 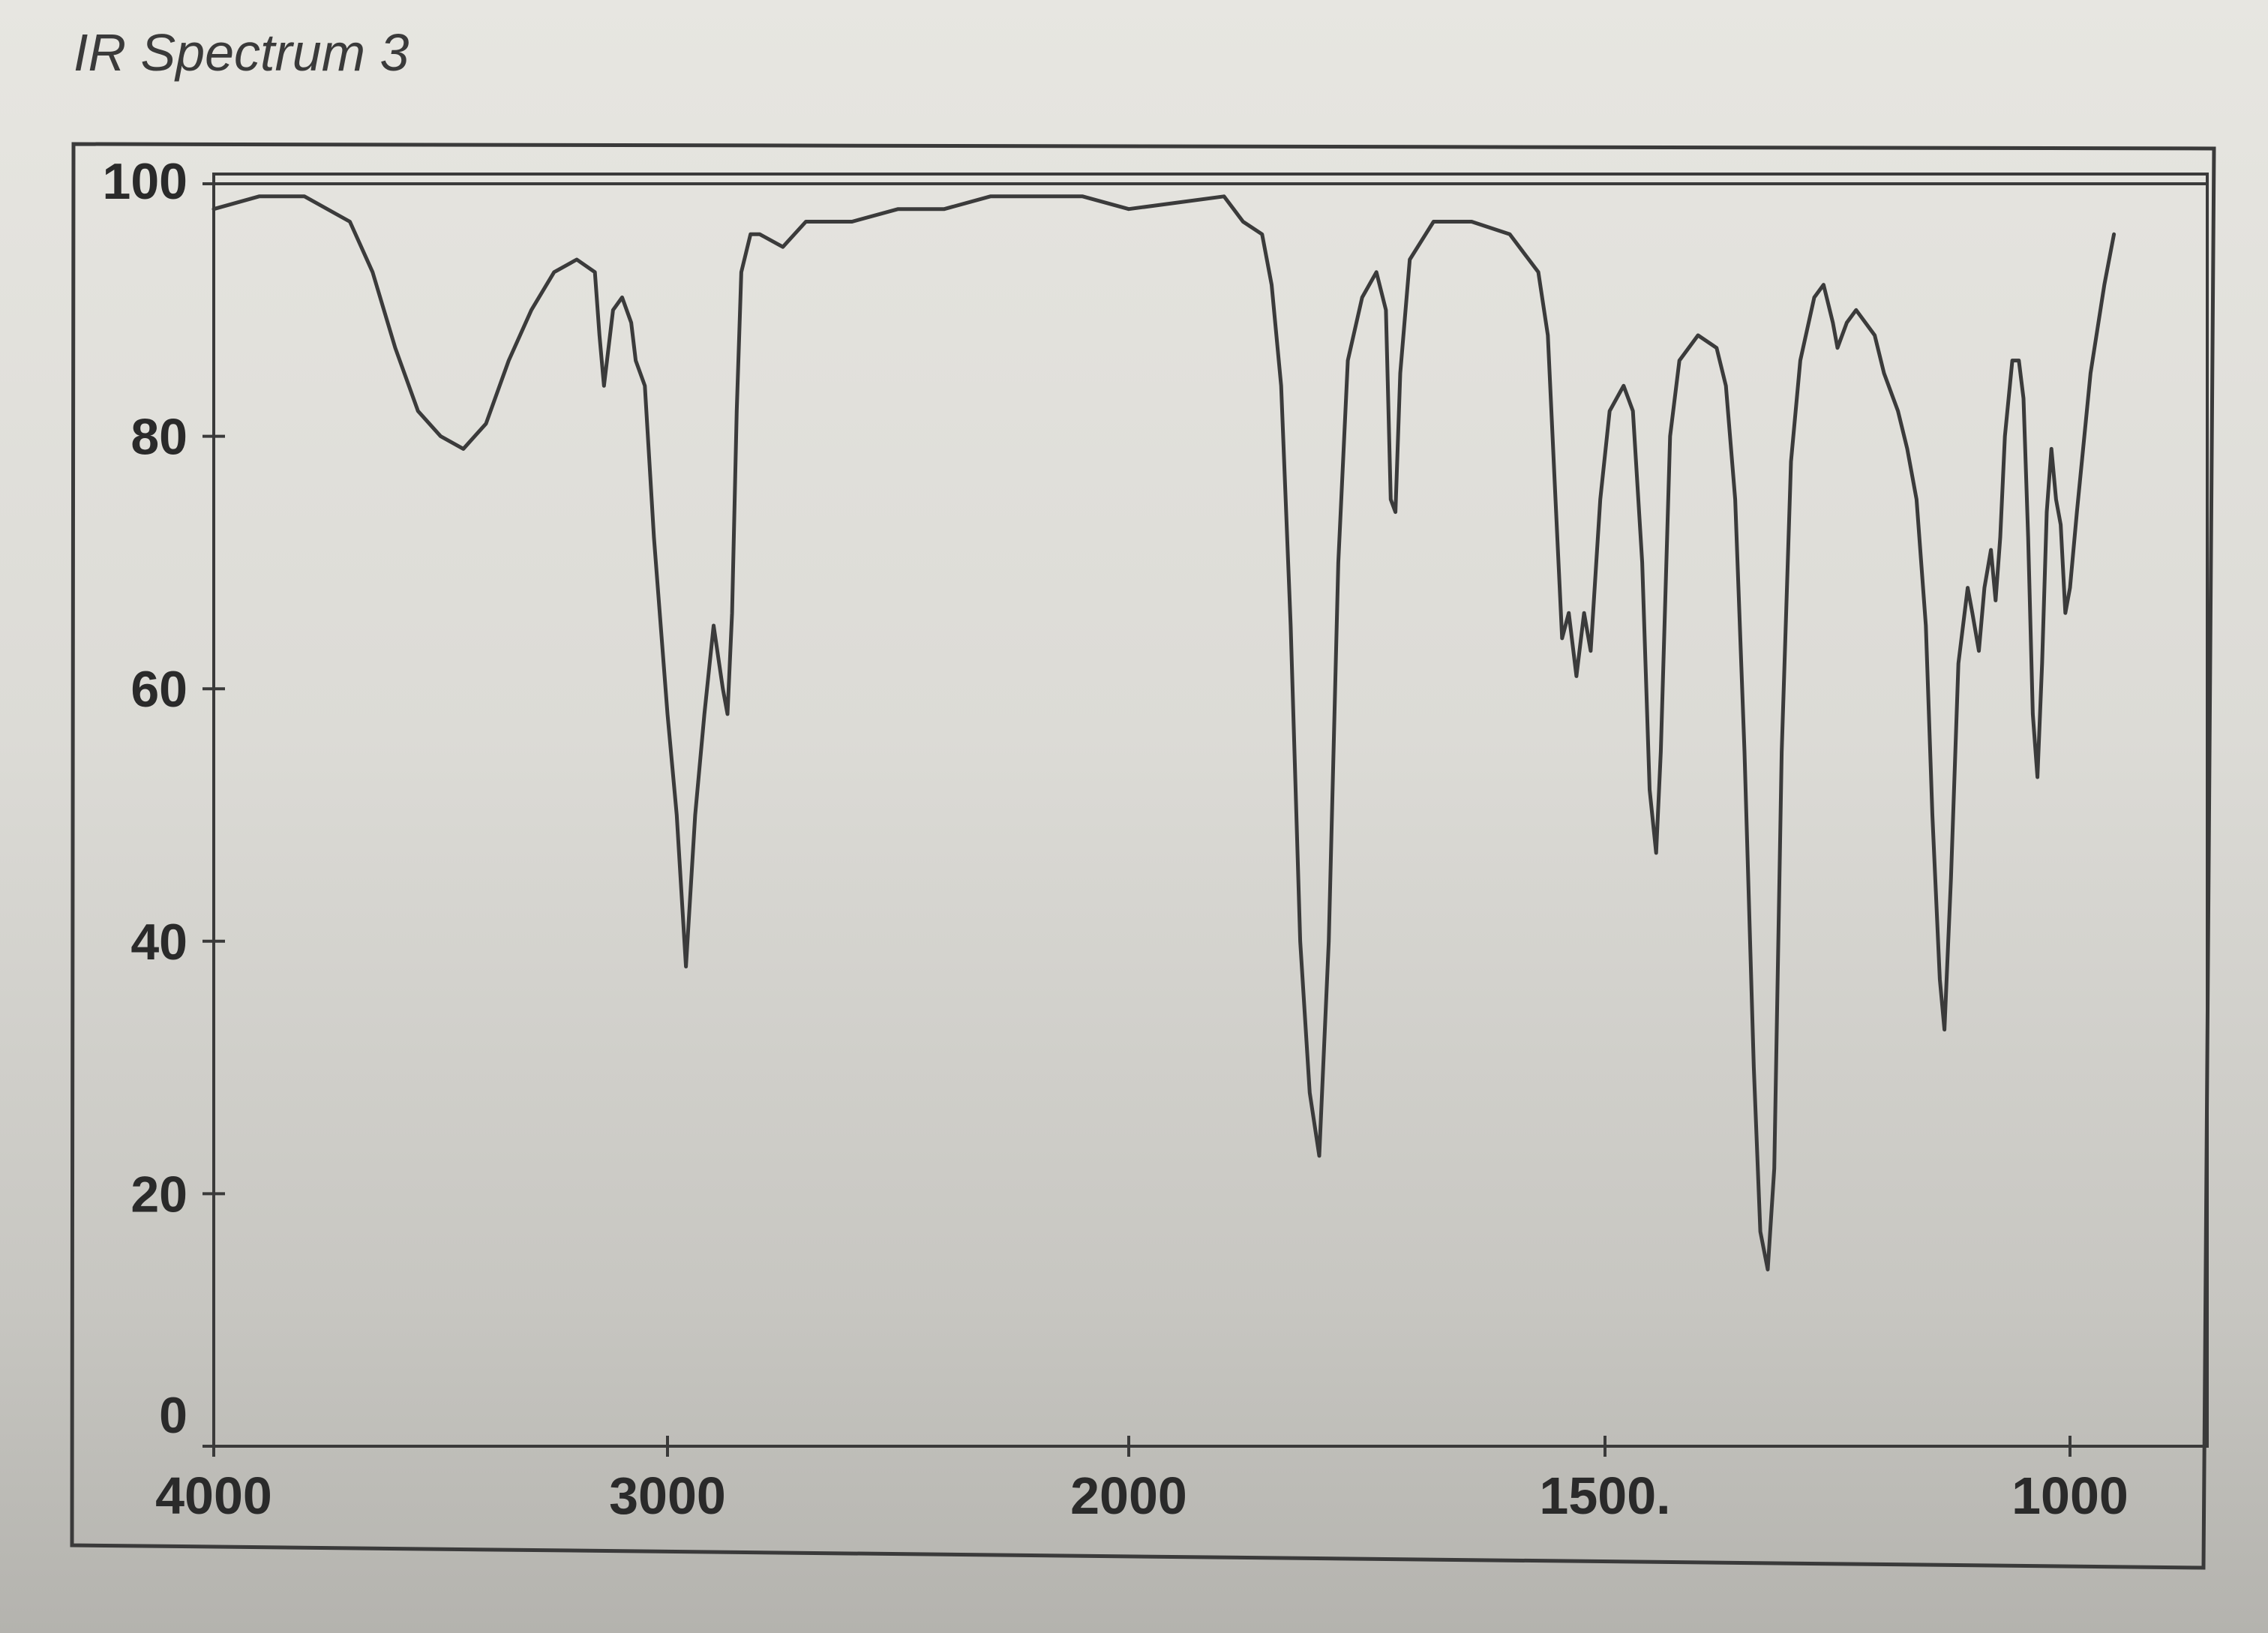 I want to click on x-tick-label: 3000, so click(x=667, y=1496).